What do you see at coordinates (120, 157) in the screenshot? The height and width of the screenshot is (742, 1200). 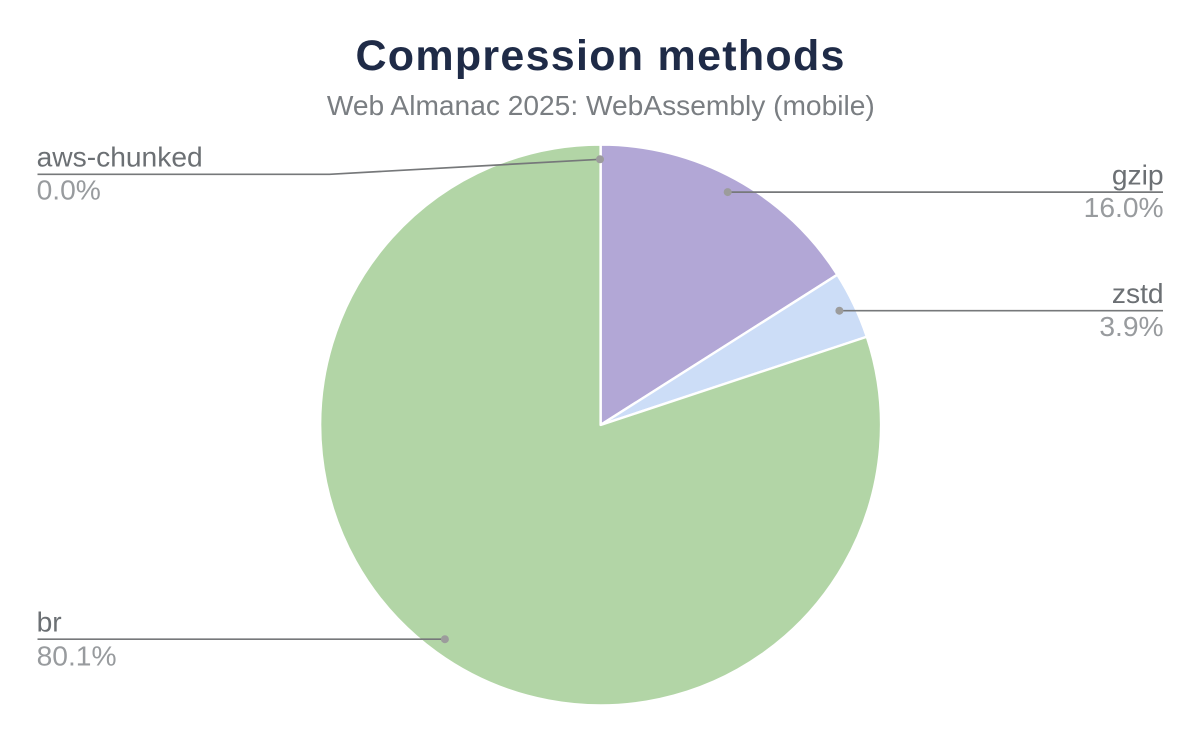 I see `svg-text: aws-chunked` at bounding box center [120, 157].